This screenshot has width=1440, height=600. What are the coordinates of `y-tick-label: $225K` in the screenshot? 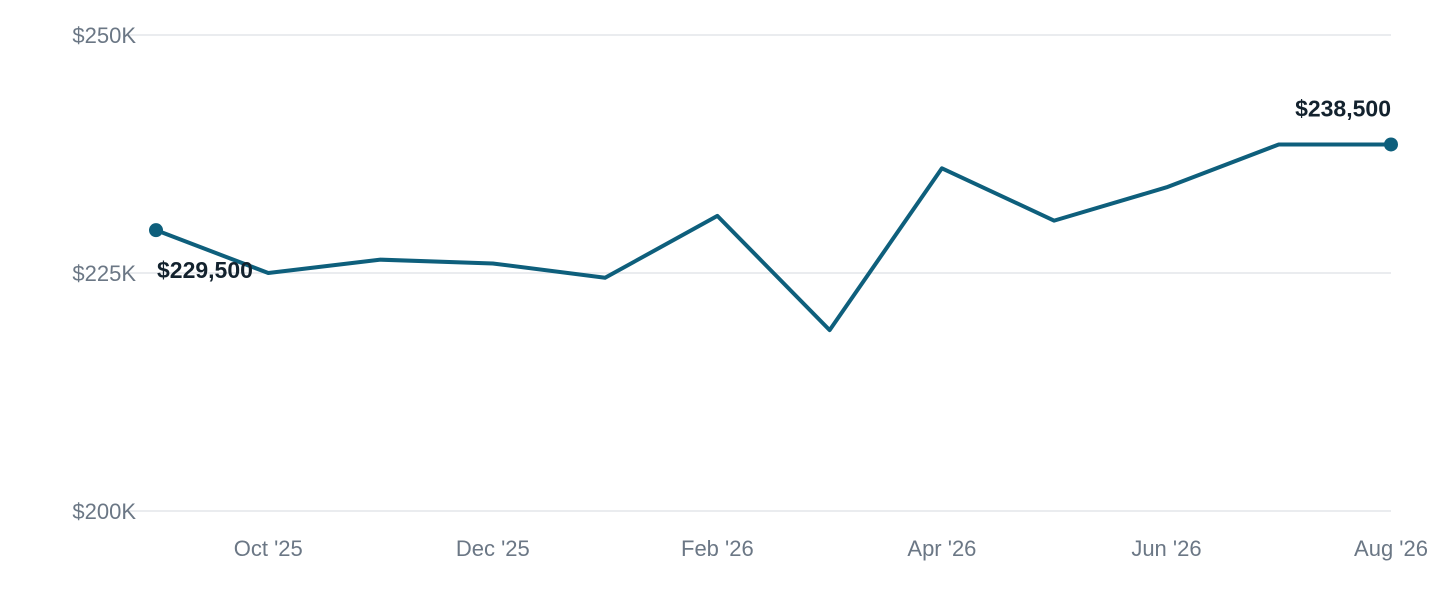 It's located at (104, 273).